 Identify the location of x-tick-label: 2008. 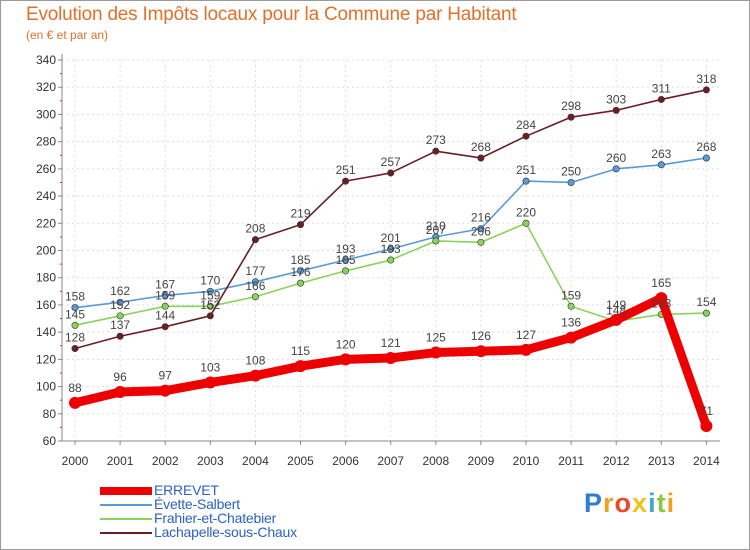
(435, 461).